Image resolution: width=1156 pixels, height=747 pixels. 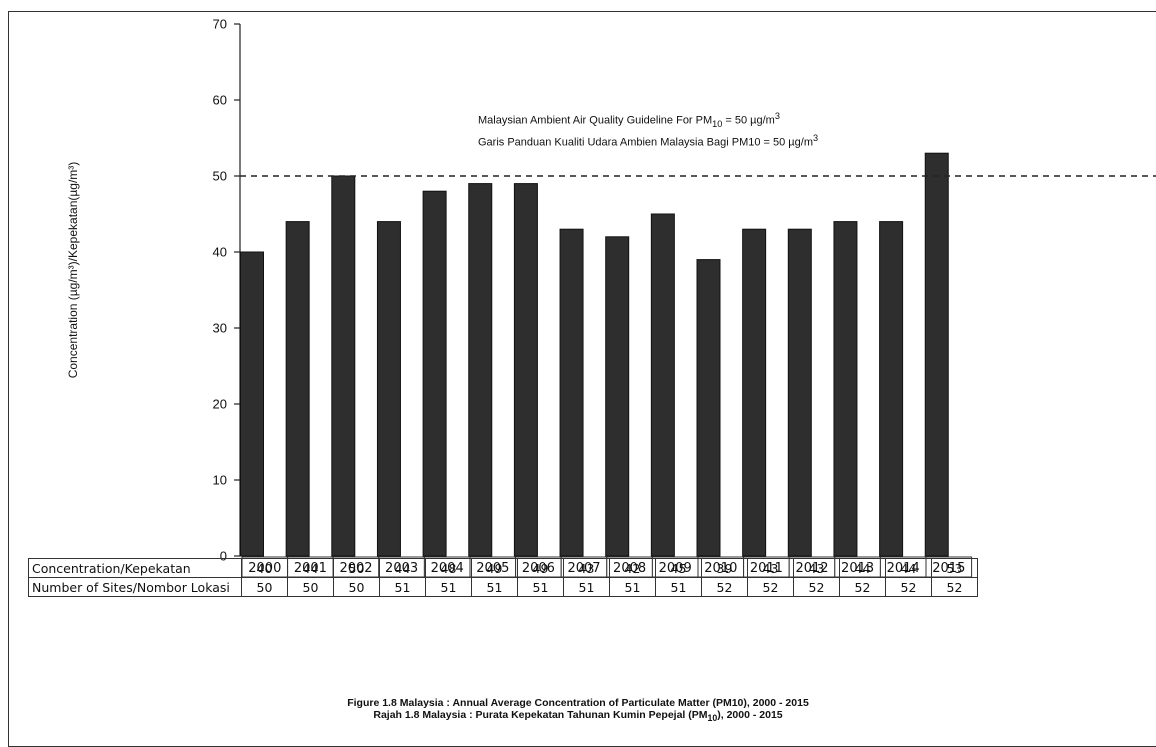 What do you see at coordinates (936, 354) in the screenshot?
I see `bar-2015` at bounding box center [936, 354].